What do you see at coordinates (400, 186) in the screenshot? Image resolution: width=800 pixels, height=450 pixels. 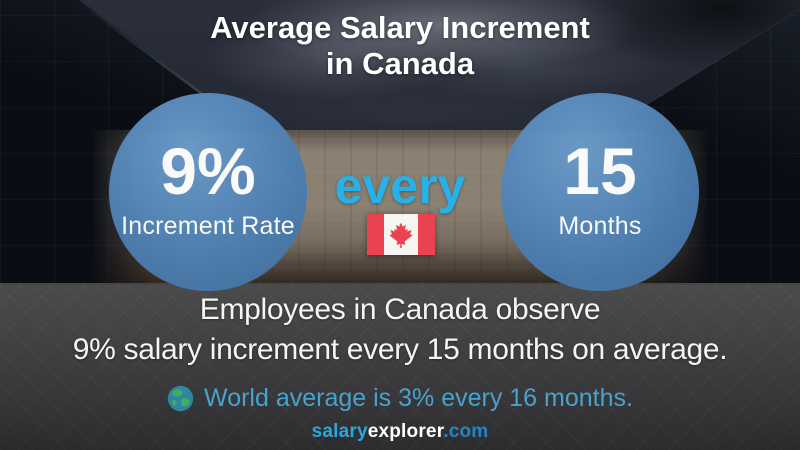 I see `every-connector-text: every` at bounding box center [400, 186].